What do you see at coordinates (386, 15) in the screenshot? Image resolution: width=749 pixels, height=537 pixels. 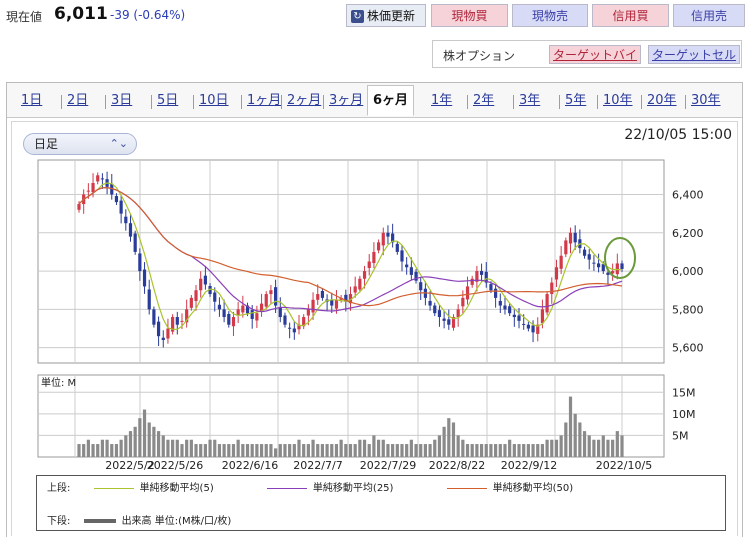 I see `refresh-price-button: ↻ 株価更新` at bounding box center [386, 15].